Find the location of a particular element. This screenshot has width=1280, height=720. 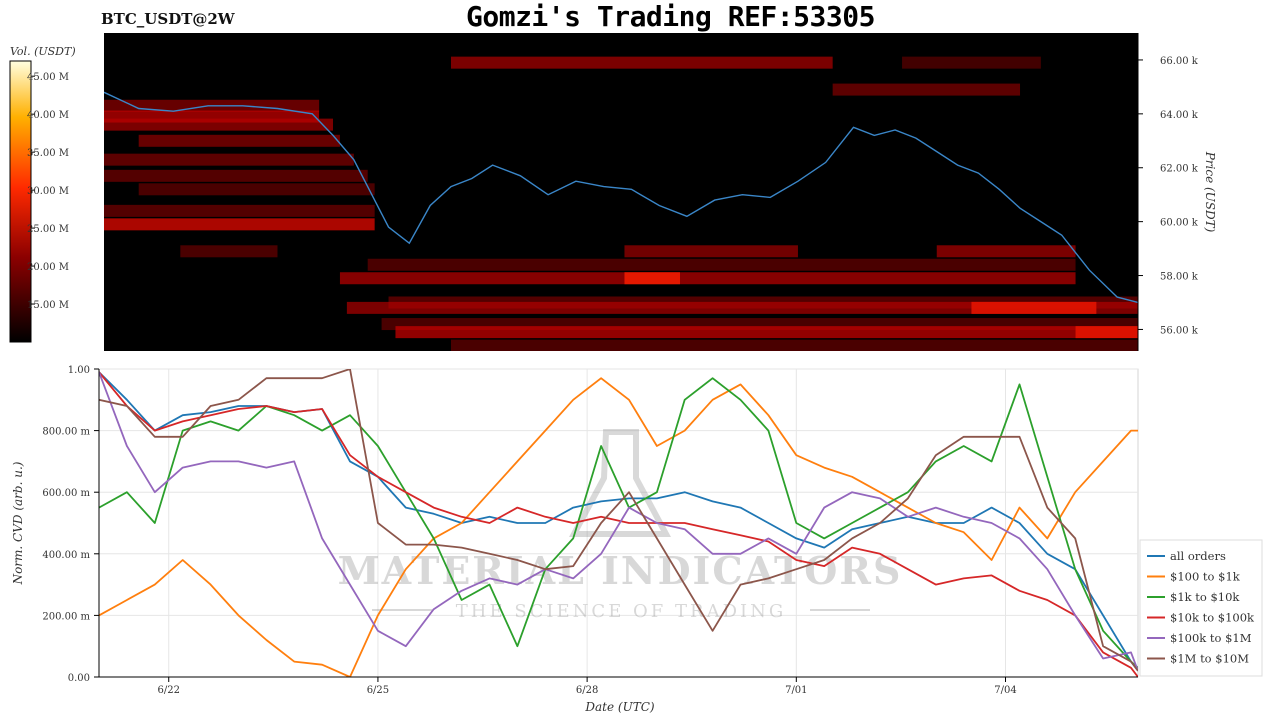

cvd-x-ticks: 6/22 6/25 6/28 7/01 7/04 is located at coordinates (587, 686).